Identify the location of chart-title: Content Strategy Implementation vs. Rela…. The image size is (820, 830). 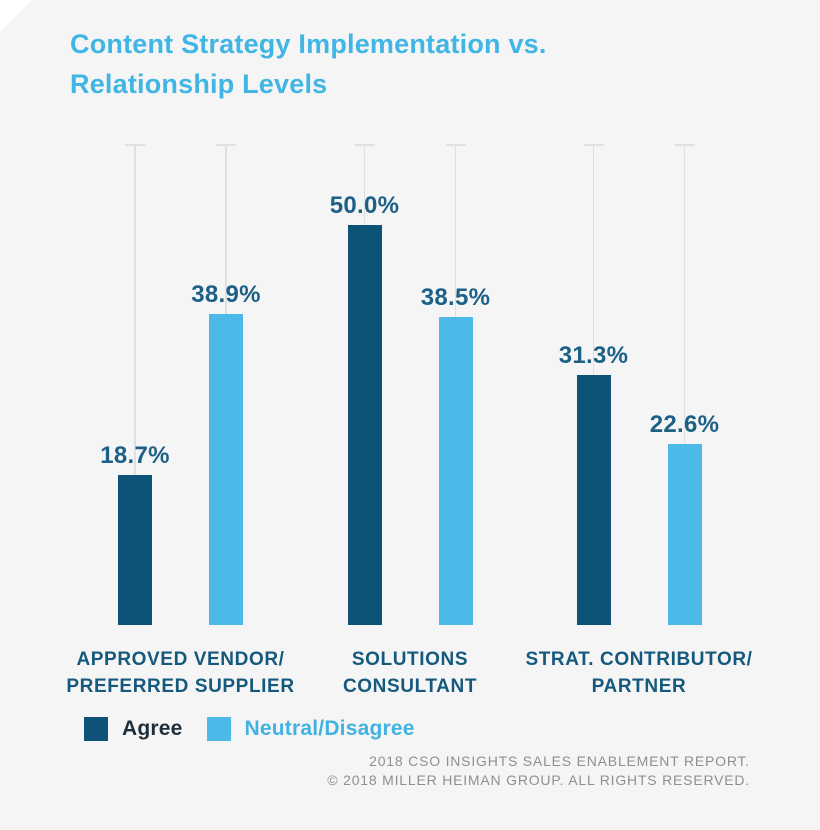
(308, 64).